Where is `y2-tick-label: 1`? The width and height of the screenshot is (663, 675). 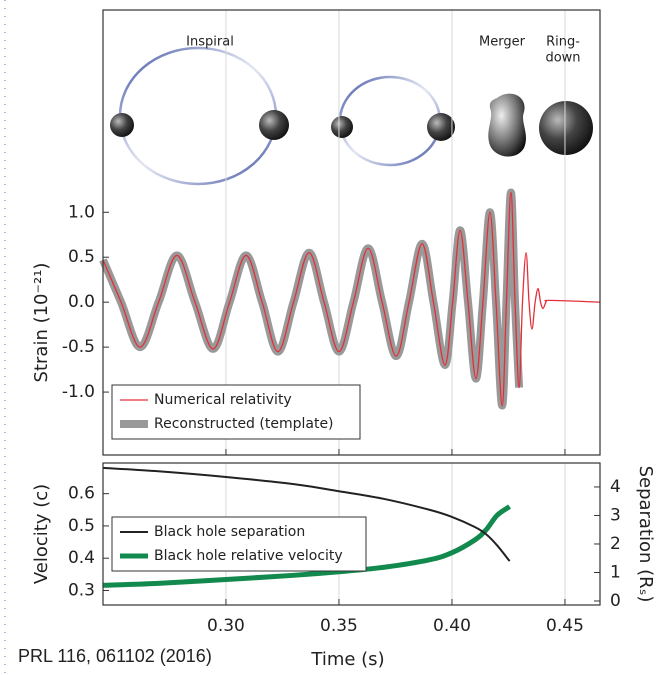 y2-tick-label: 1 is located at coordinates (615, 572).